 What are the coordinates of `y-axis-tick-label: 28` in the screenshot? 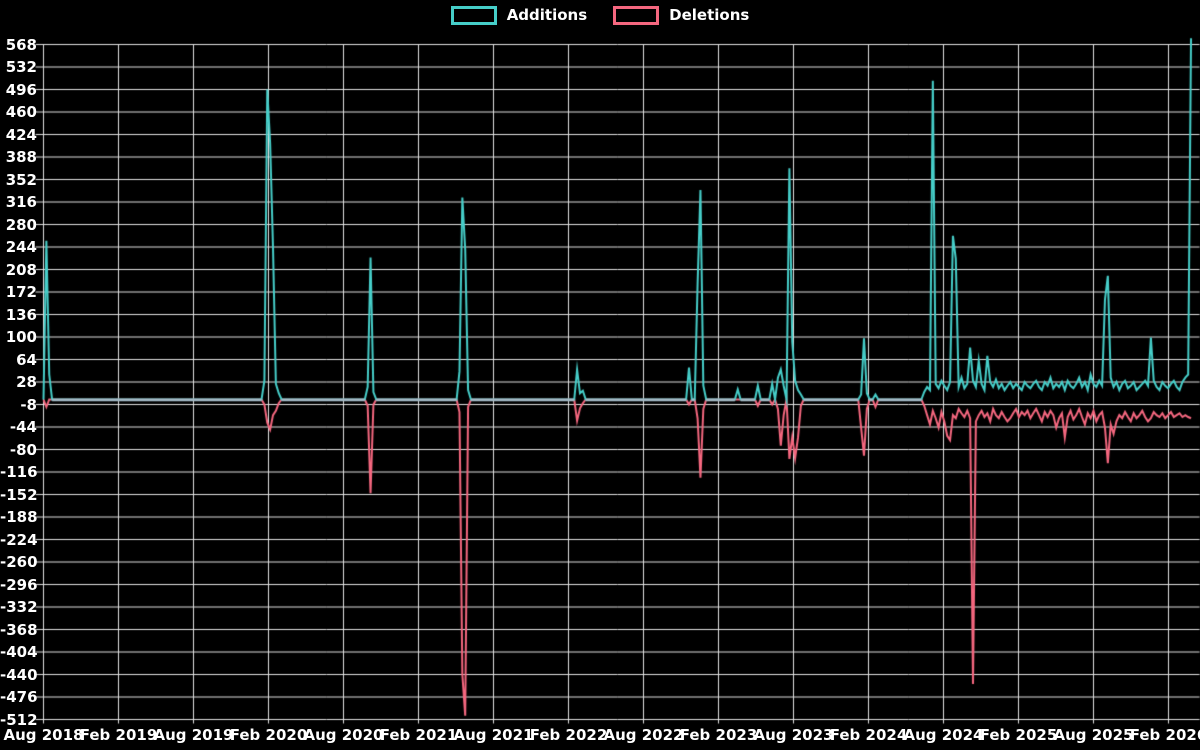 It's located at (26, 382).